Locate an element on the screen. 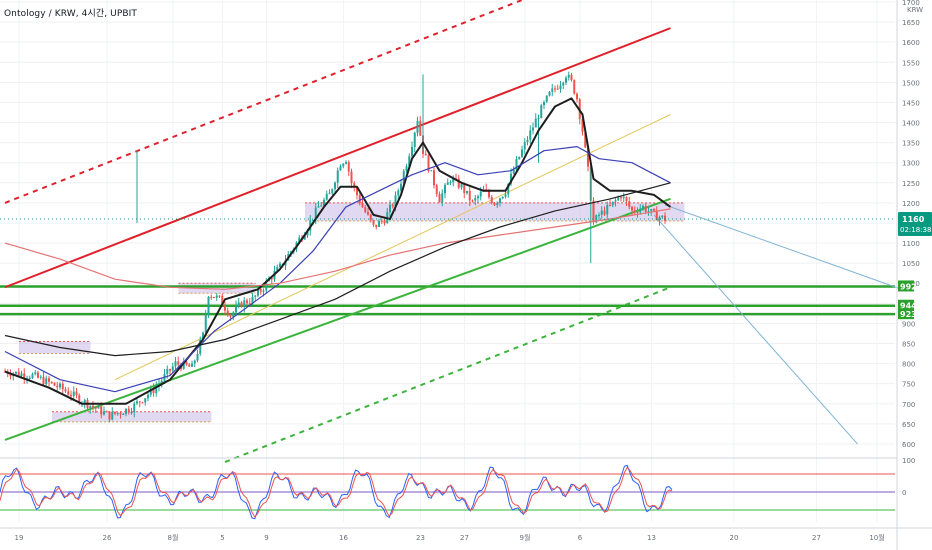  zone-resistance_zone is located at coordinates (495, 211).